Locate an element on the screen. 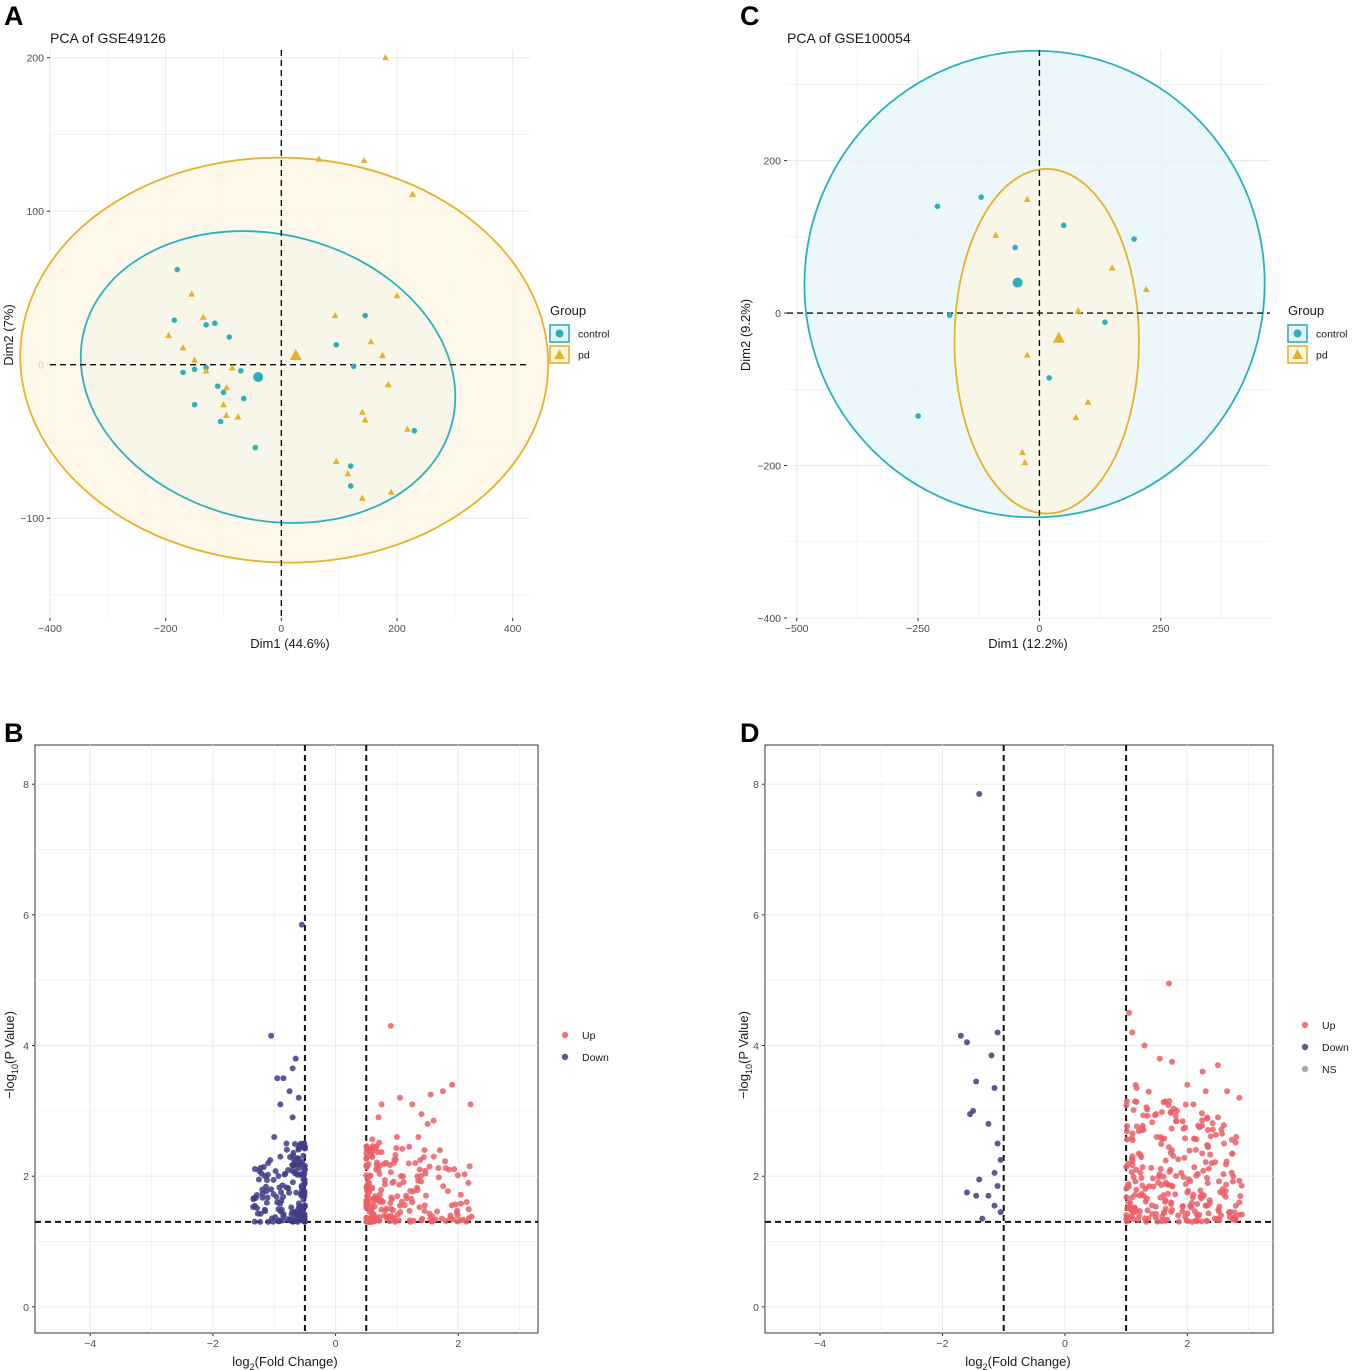 This screenshot has height=1370, width=1352. x-tick-label: −2 is located at coordinates (943, 1344).